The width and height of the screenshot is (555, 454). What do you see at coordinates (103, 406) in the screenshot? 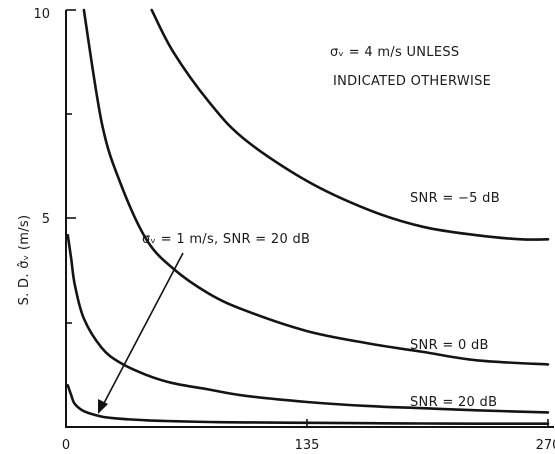
I see `annotation-arrowhead` at bounding box center [103, 406].